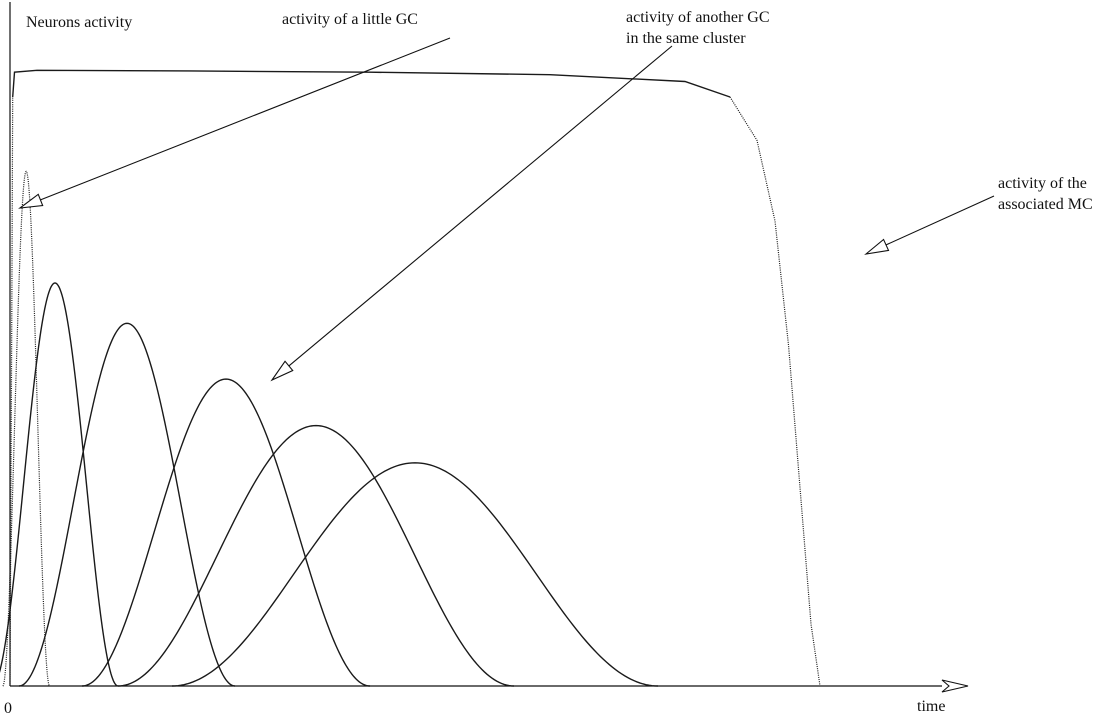 Image resolution: width=1120 pixels, height=719 pixels. I want to click on annotation-3-arrowhead, so click(877, 246).